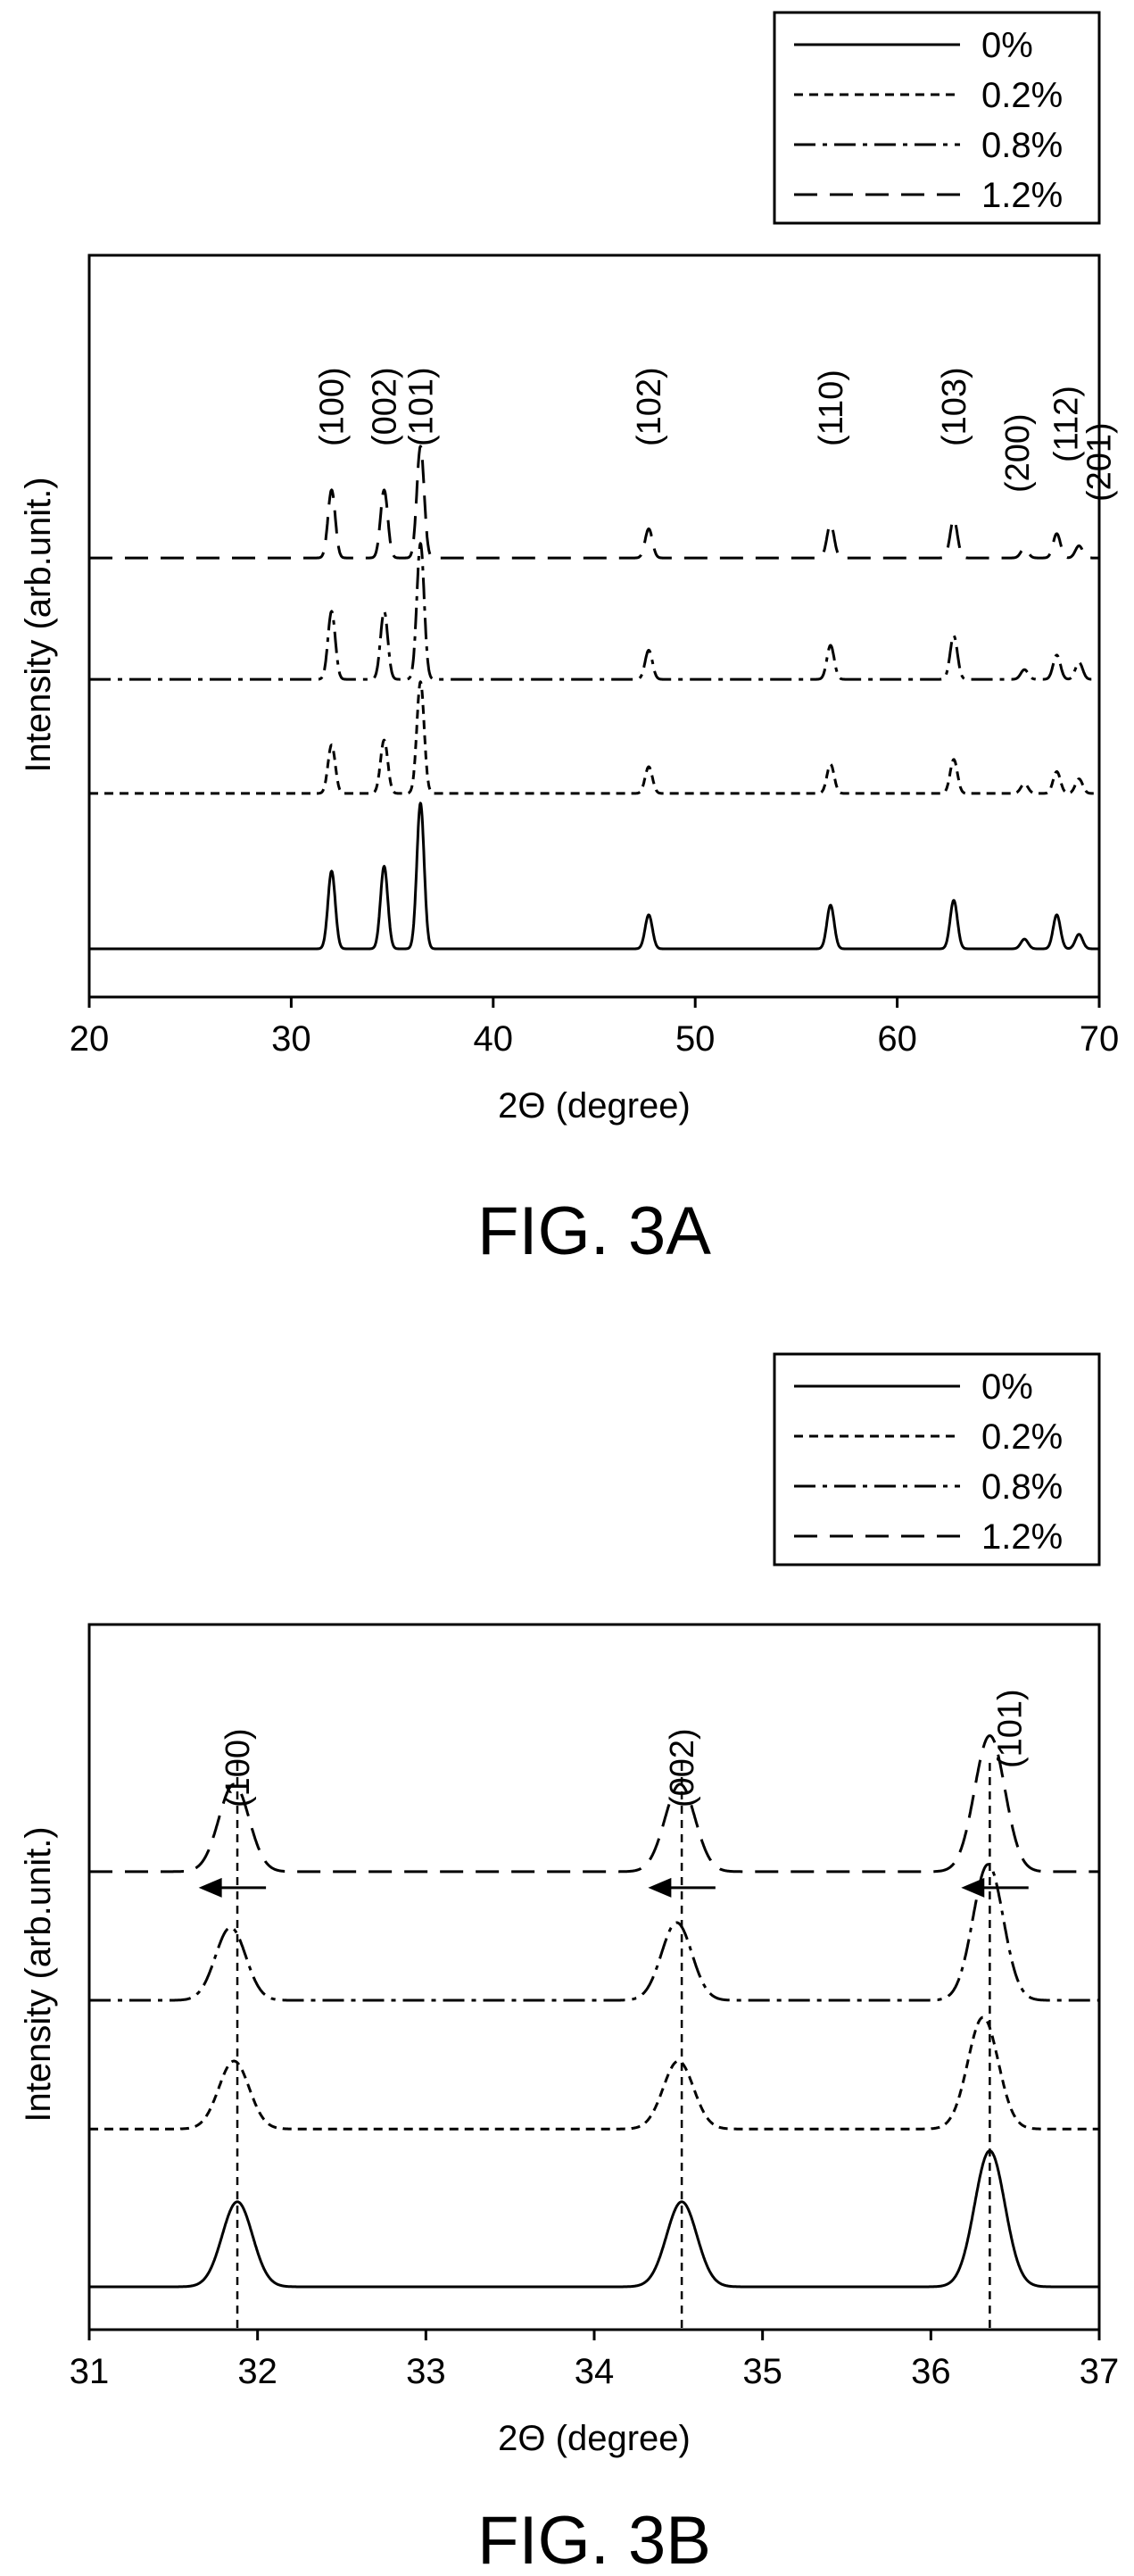  What do you see at coordinates (1066, 424) in the screenshot?
I see `peak-label: (112)` at bounding box center [1066, 424].